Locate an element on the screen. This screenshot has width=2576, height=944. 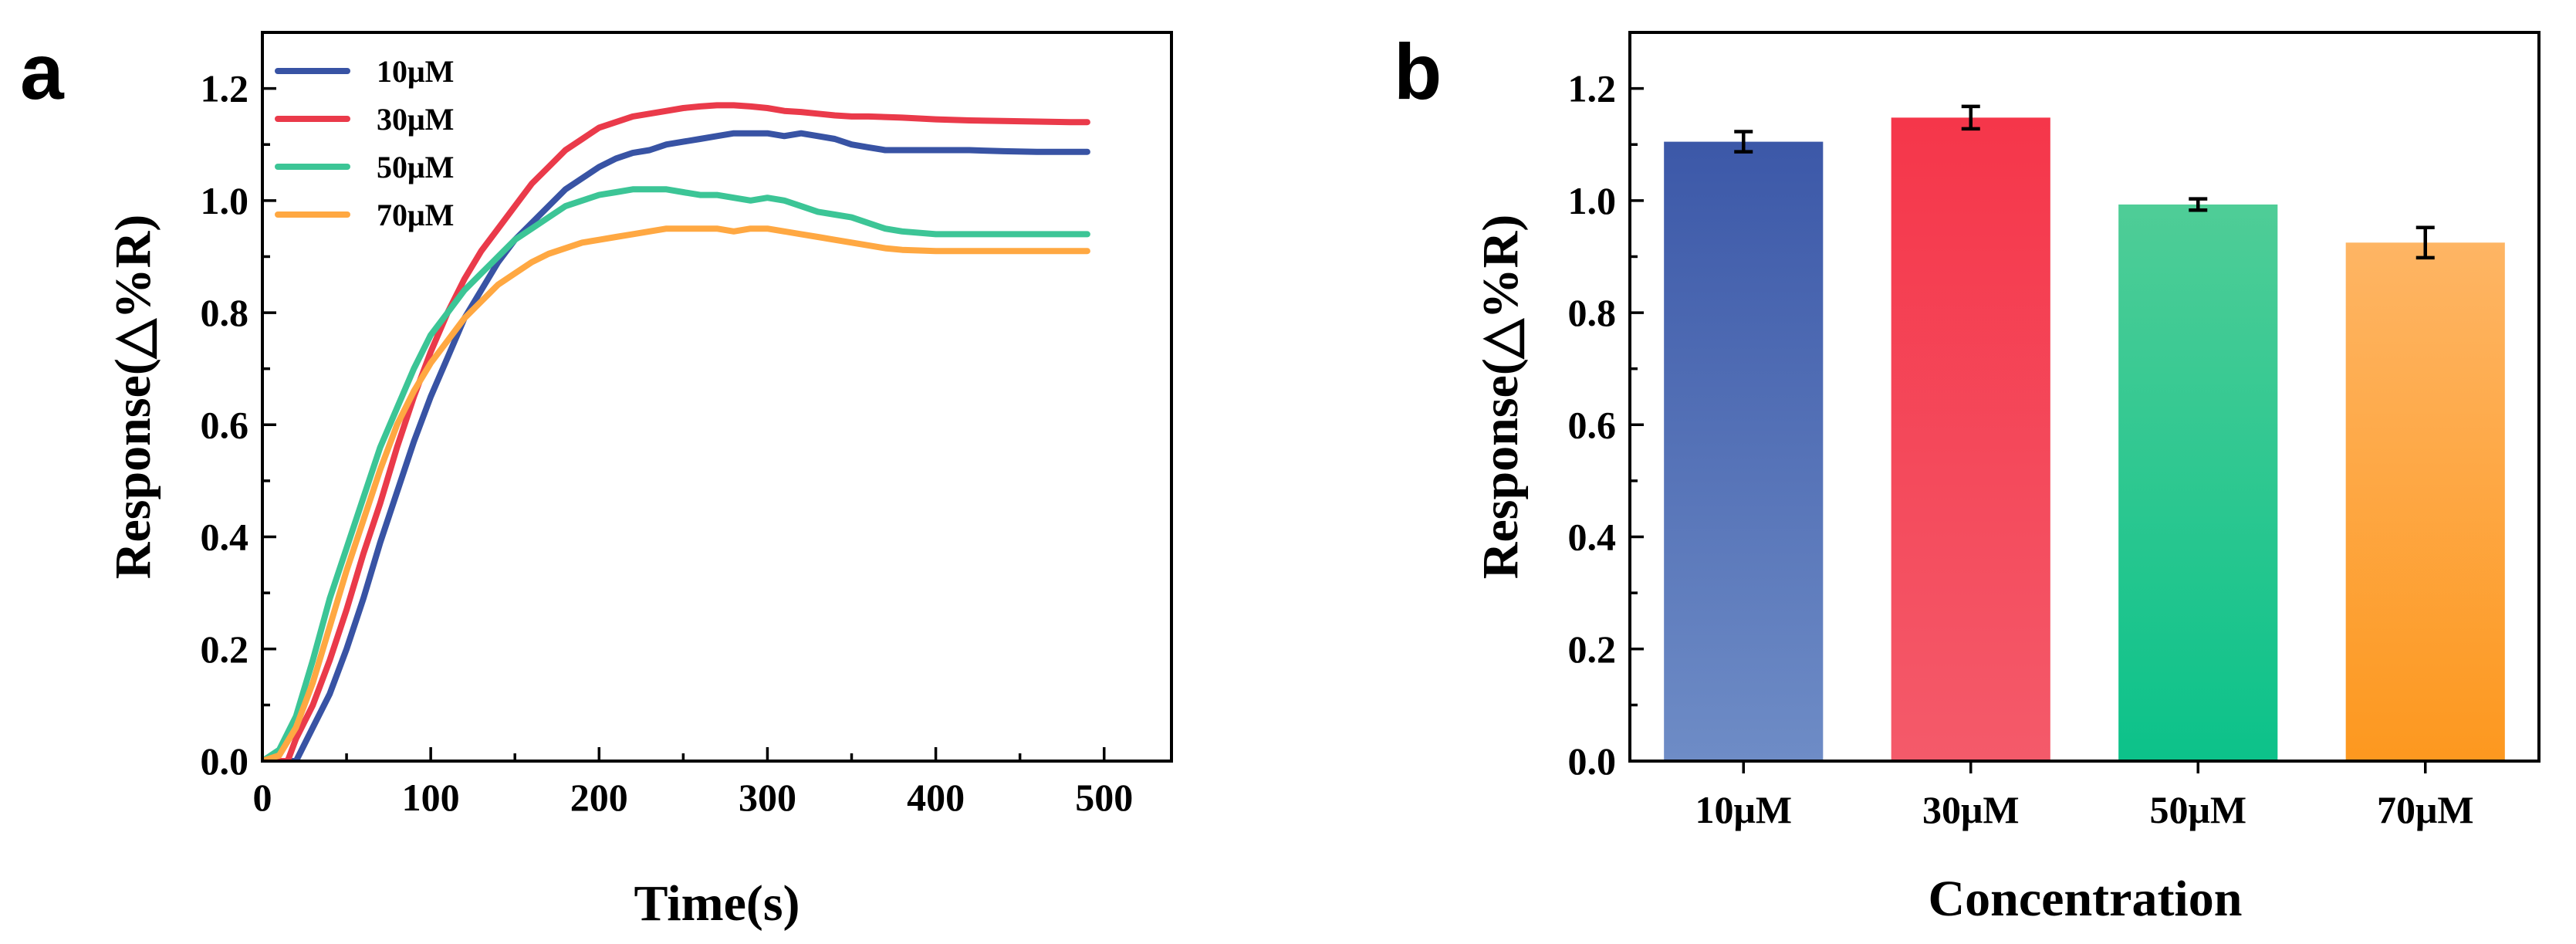
legend-label: 10μM is located at coordinates (416, 71).